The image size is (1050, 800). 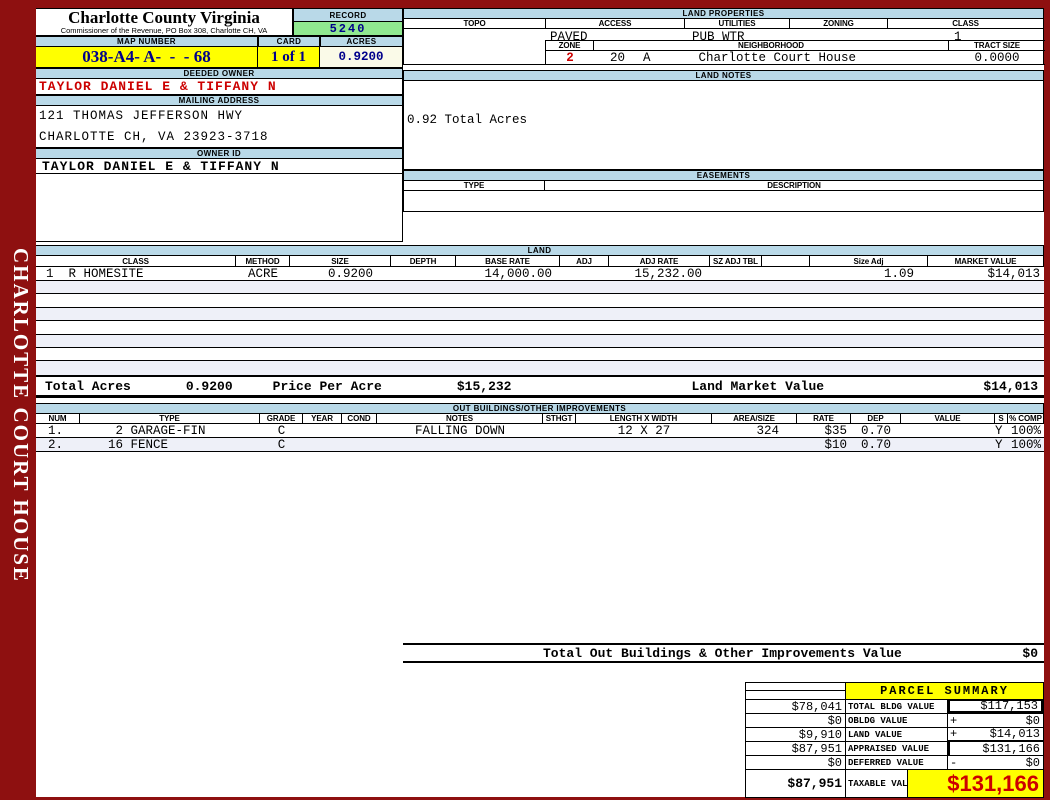 What do you see at coordinates (796, 691) in the screenshot?
I see `ps-header-spacer` at bounding box center [796, 691].